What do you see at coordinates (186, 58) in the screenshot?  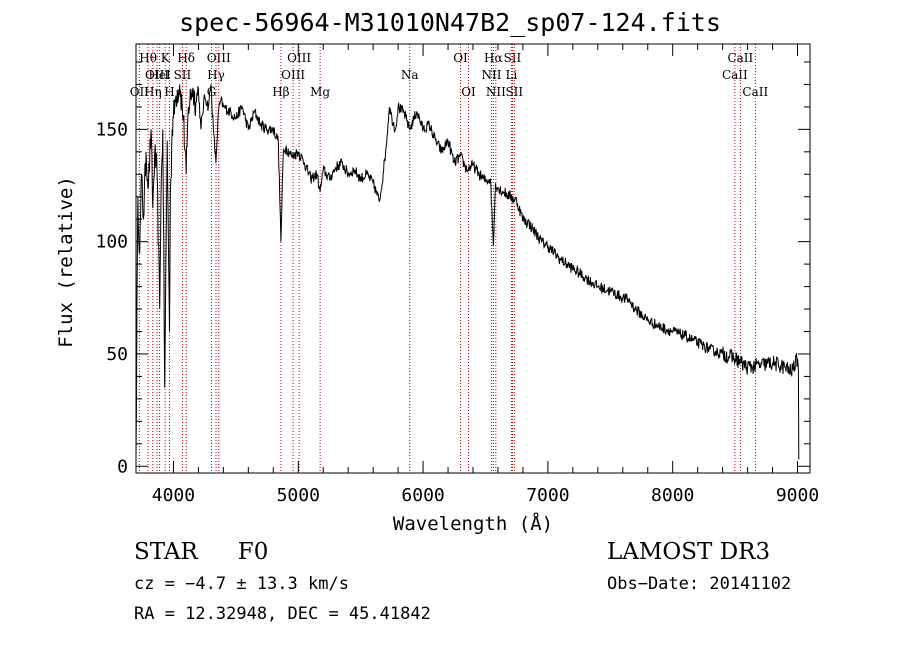 I see `line-label: Hδ` at bounding box center [186, 58].